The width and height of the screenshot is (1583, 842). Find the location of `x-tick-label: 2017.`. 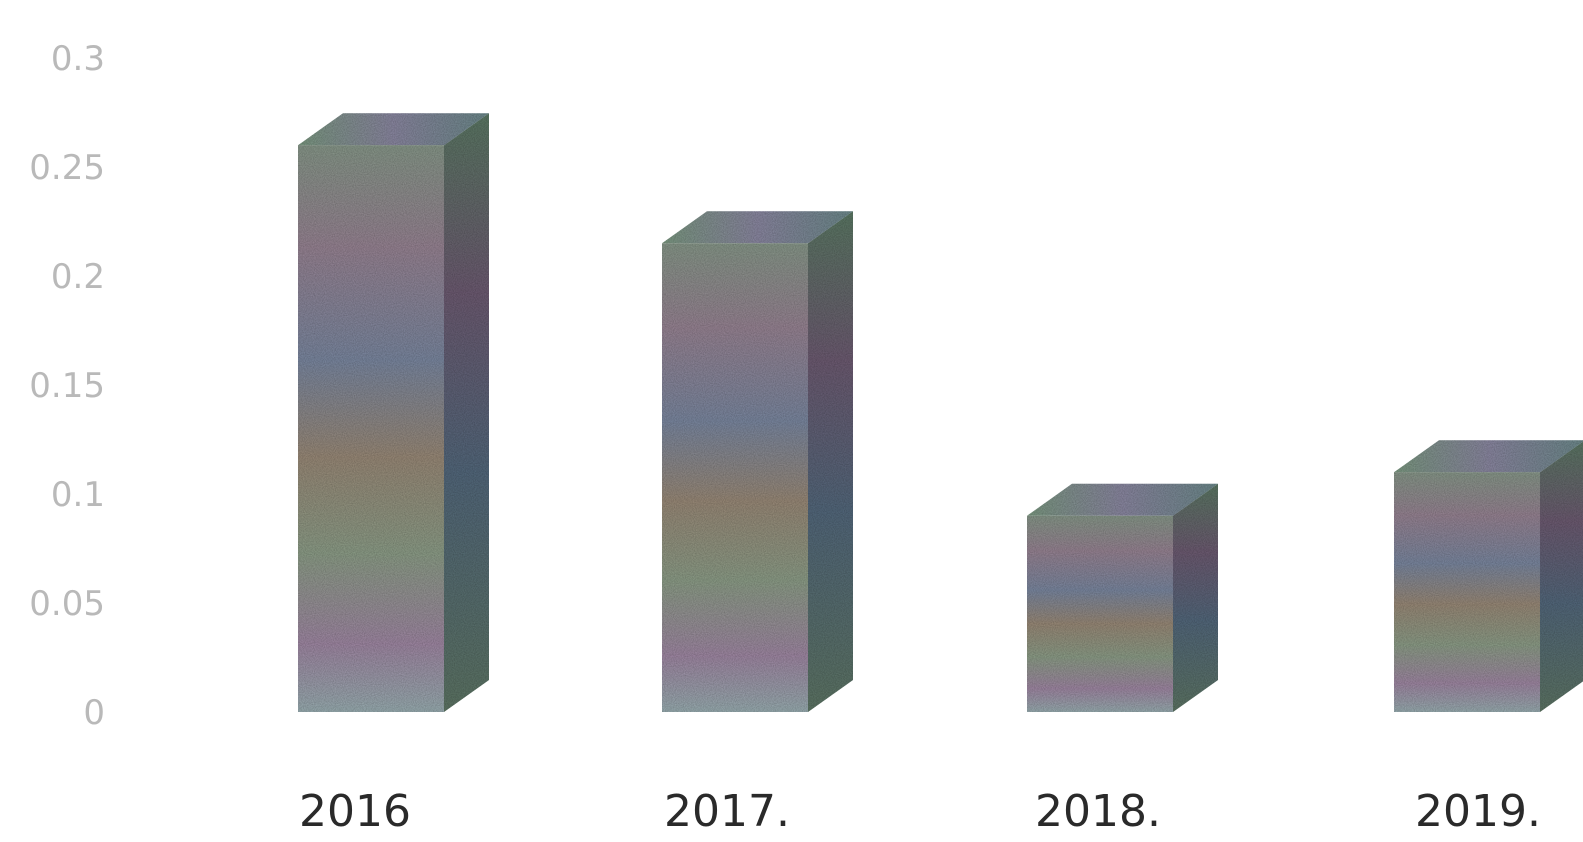

x-tick-label: 2017. is located at coordinates (727, 811).